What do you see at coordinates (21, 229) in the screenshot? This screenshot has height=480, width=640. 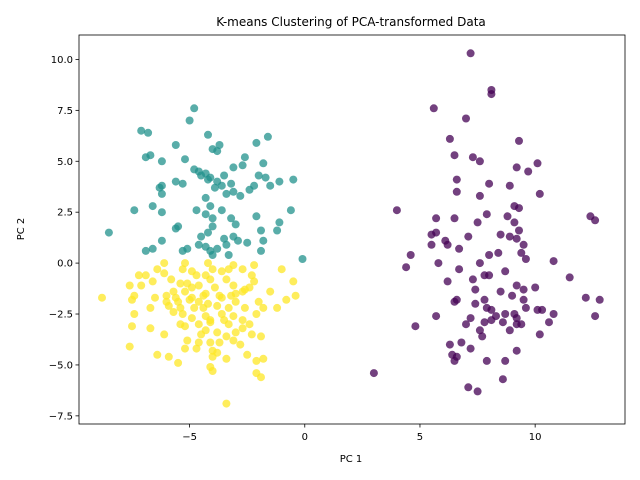 I see `y-axis-label: PC 2` at bounding box center [21, 229].